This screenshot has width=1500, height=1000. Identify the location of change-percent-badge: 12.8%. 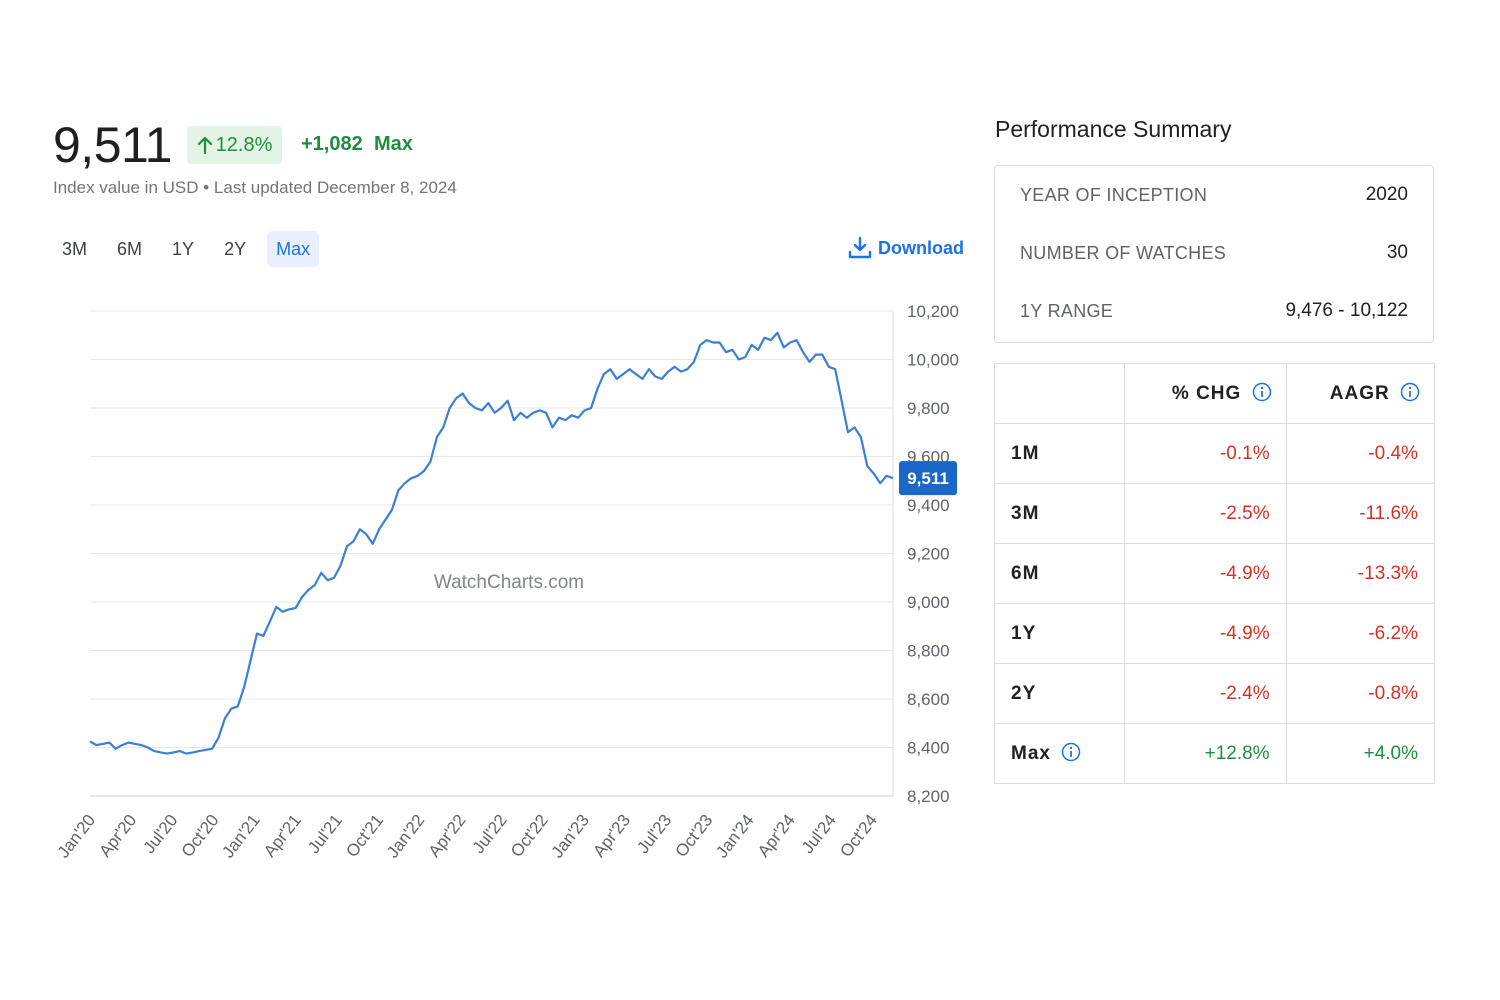
(234, 145).